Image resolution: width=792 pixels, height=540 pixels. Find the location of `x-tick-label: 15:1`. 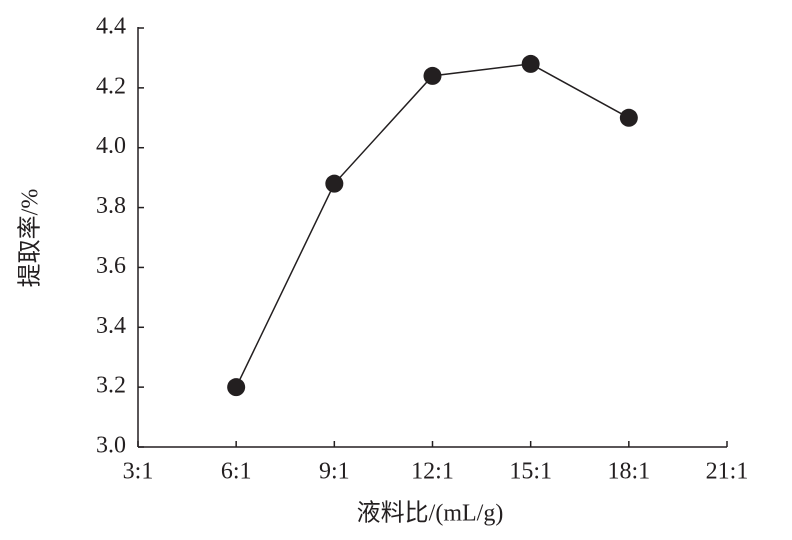

x-tick-label: 15:1 is located at coordinates (530, 472).